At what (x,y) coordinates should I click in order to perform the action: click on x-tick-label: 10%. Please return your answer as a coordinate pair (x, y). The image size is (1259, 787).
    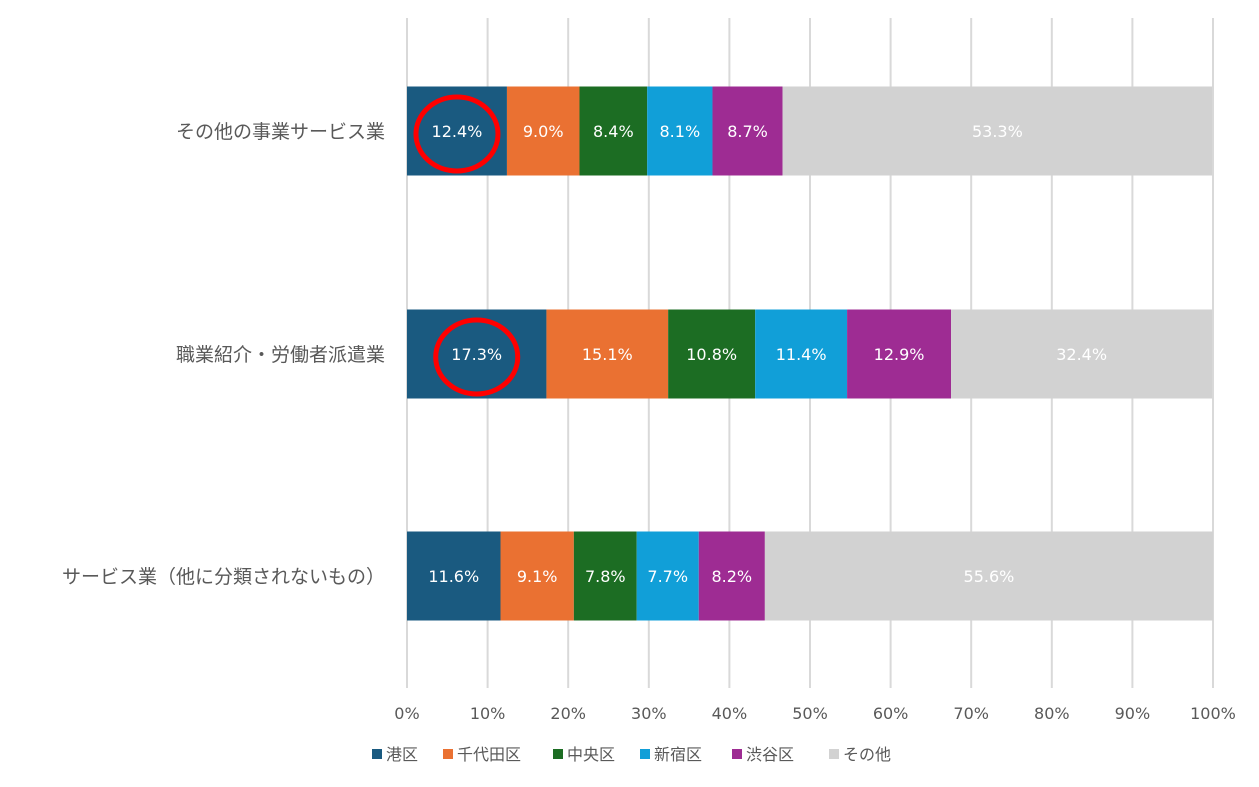
    Looking at the image, I should click on (488, 713).